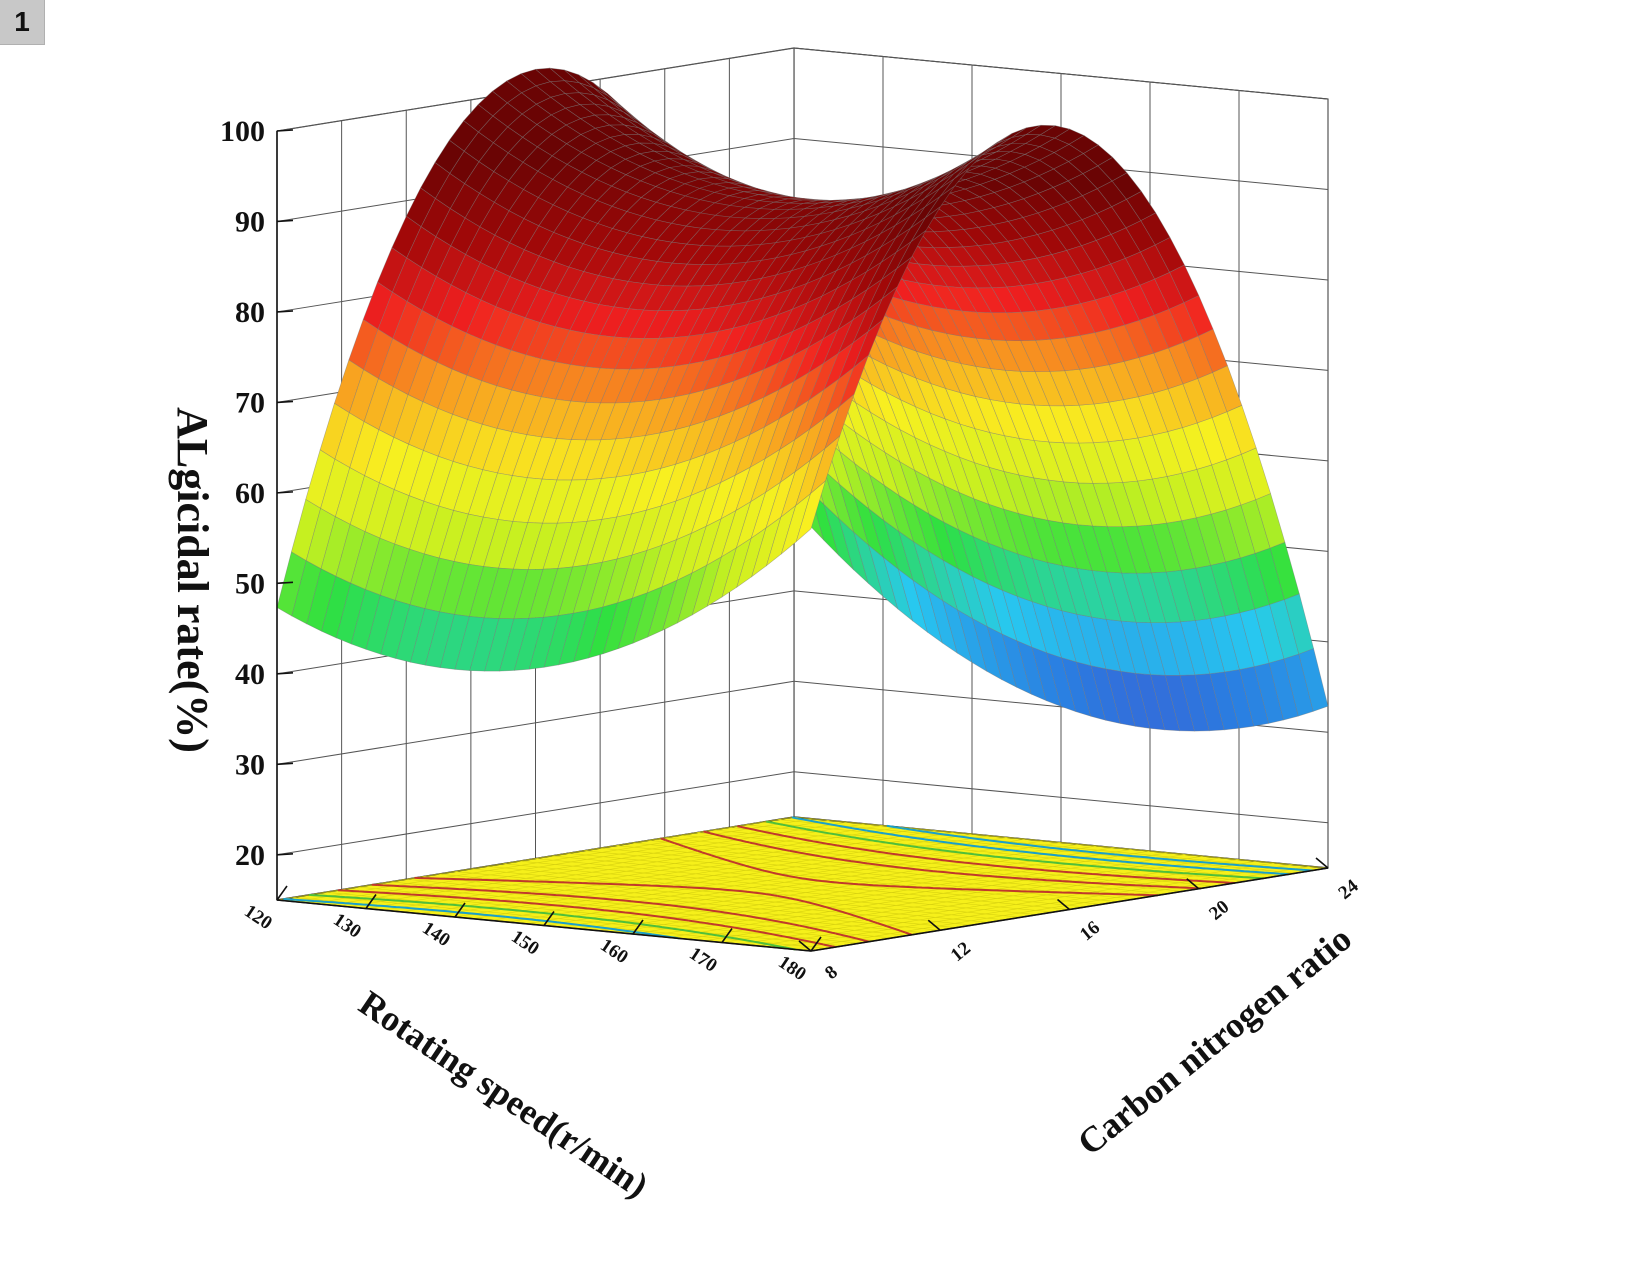 The height and width of the screenshot is (1280, 1638). What do you see at coordinates (503, 1094) in the screenshot?
I see `x-axis-label: Rotating speed(r/min)` at bounding box center [503, 1094].